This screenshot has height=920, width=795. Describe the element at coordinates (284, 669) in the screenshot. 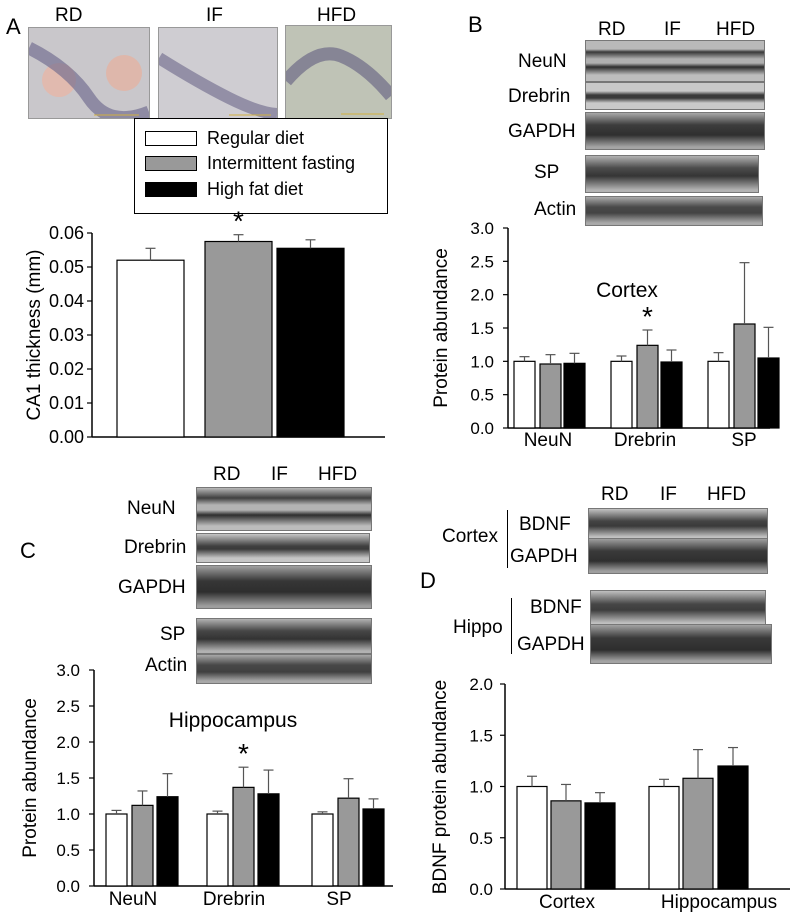

I see `blot-c-actin` at that location.